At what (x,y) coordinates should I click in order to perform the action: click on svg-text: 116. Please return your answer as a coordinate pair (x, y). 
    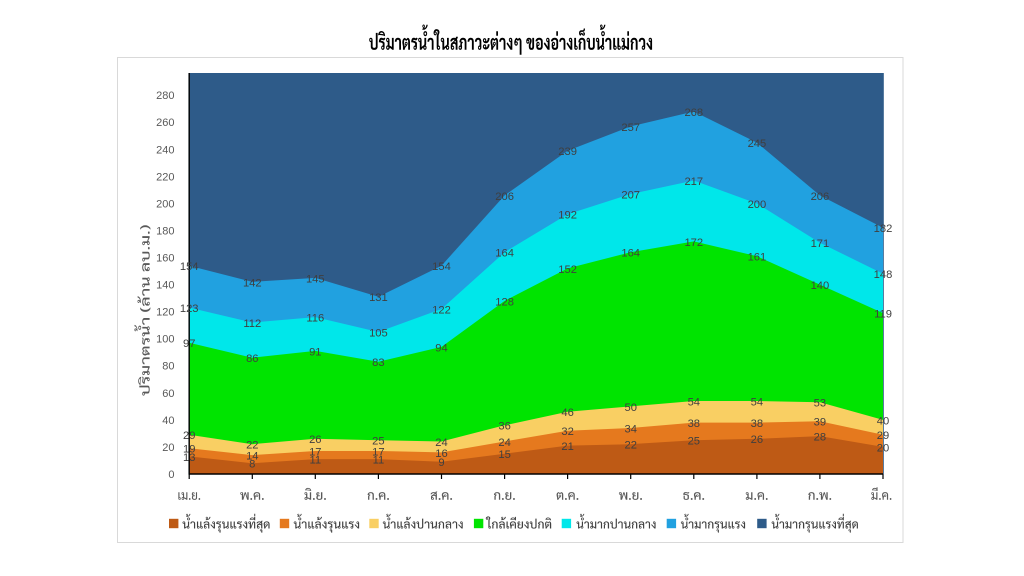
    Looking at the image, I should click on (315, 319).